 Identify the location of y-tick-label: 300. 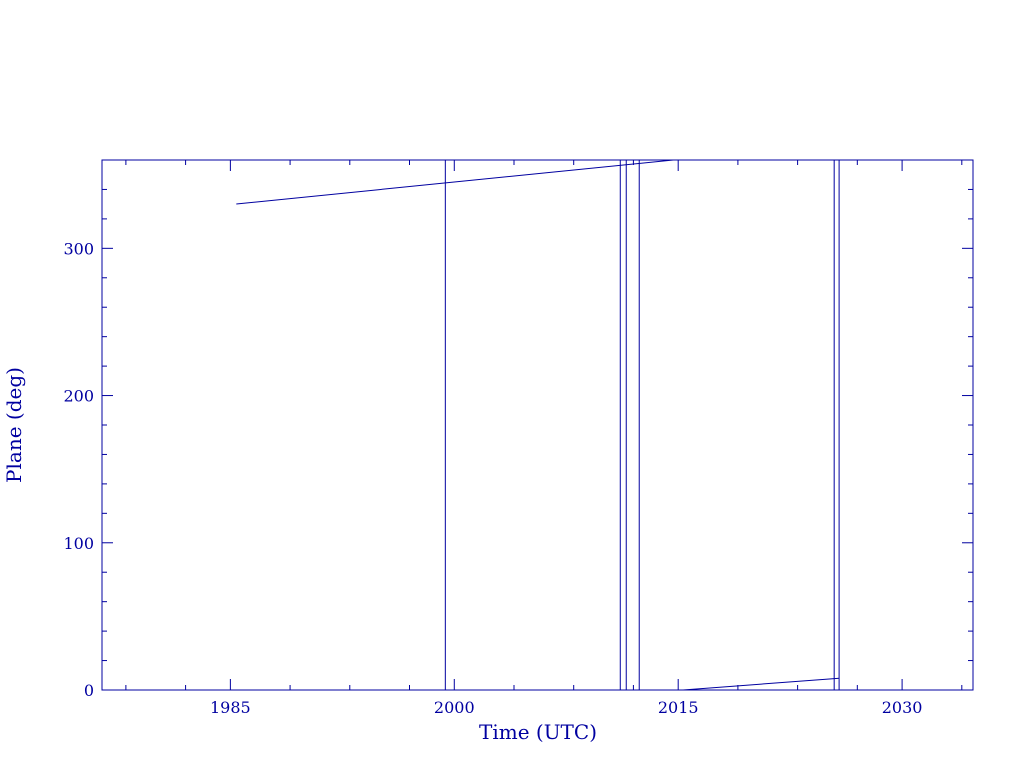
(78, 248).